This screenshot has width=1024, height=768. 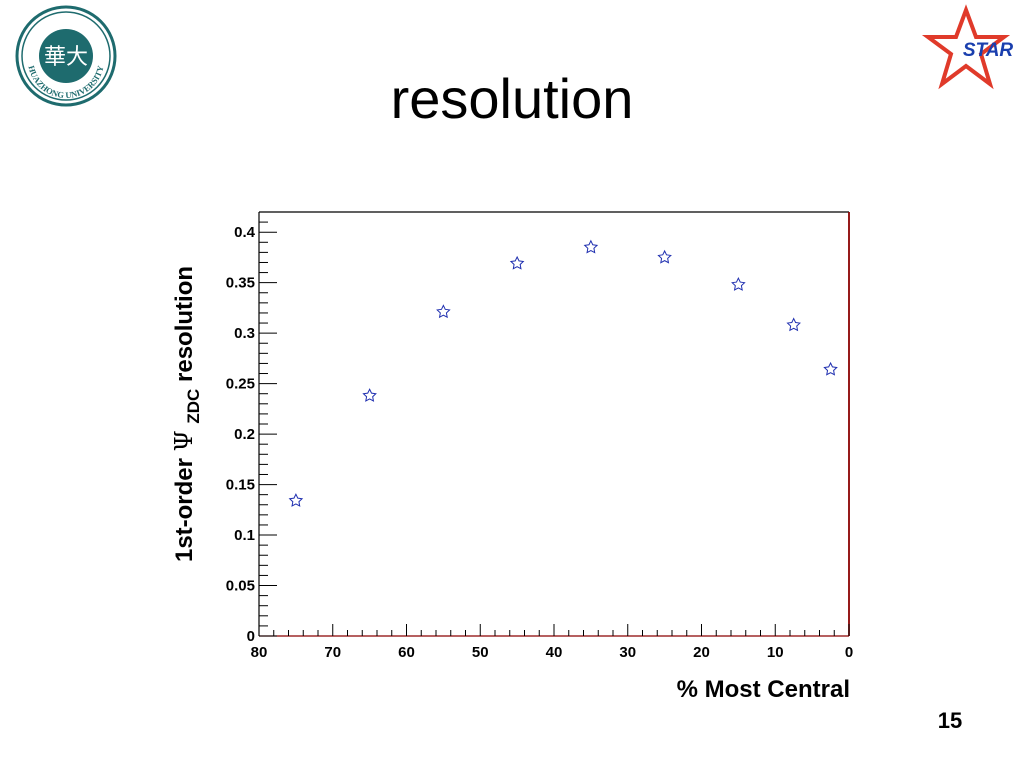 What do you see at coordinates (332, 652) in the screenshot?
I see `x-tick-label: 70` at bounding box center [332, 652].